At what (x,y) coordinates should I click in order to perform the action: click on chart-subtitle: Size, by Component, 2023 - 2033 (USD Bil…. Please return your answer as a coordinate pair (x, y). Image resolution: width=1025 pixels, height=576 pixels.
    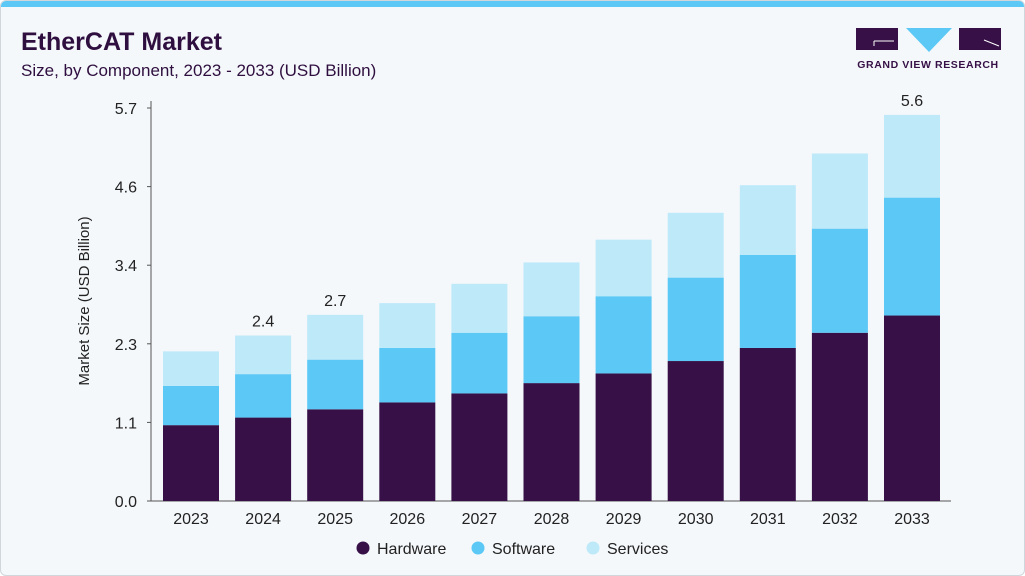
    Looking at the image, I should click on (199, 70).